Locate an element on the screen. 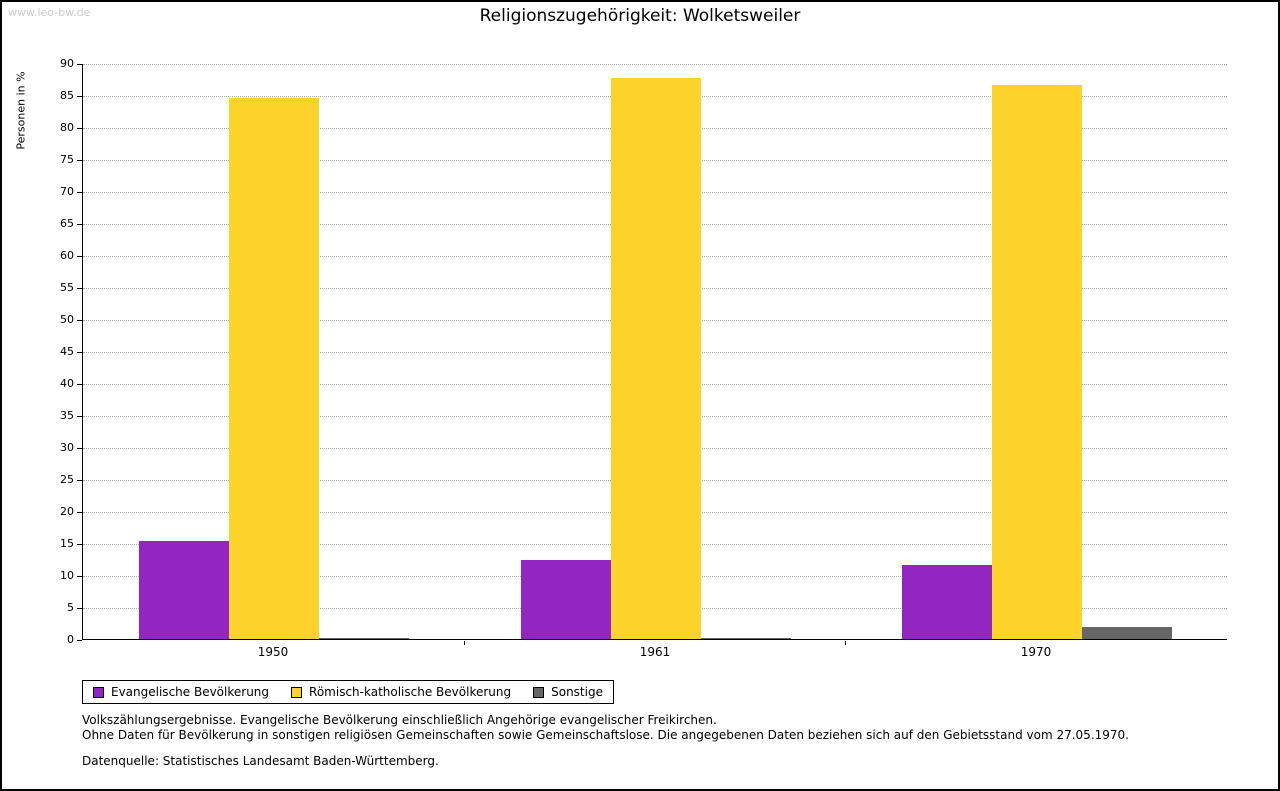  y-tick-label: 80 is located at coordinates (67, 127).